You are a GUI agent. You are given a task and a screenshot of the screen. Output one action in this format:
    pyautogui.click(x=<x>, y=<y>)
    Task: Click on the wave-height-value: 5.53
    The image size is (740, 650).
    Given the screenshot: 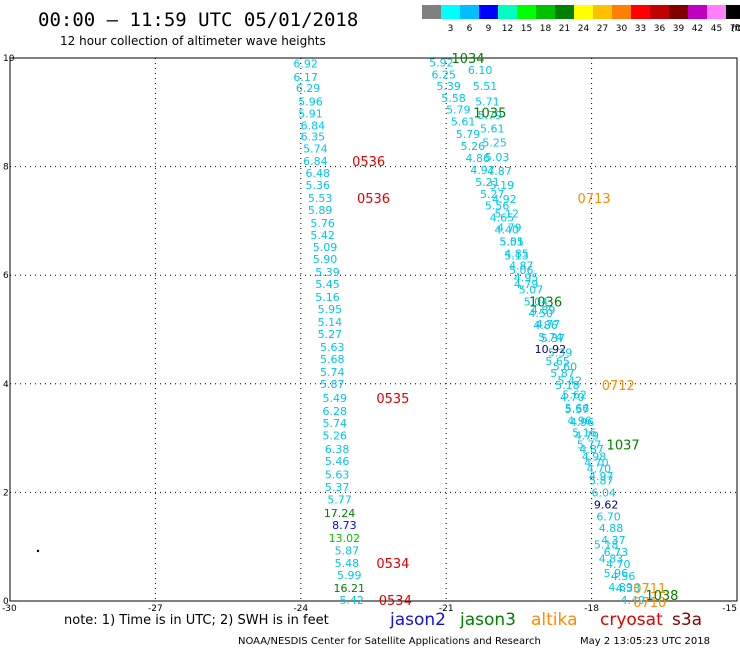 What is the action you would take?
    pyautogui.click(x=320, y=198)
    